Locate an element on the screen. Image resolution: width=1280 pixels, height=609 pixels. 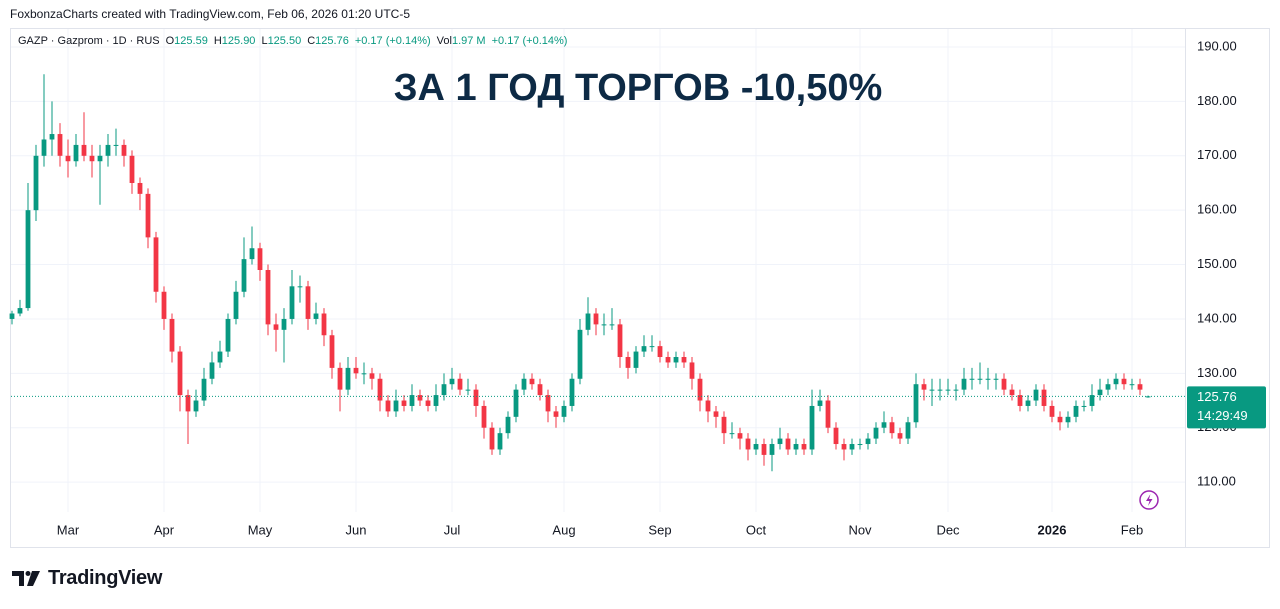
ohlc-value: 125.76 is located at coordinates (332, 41).